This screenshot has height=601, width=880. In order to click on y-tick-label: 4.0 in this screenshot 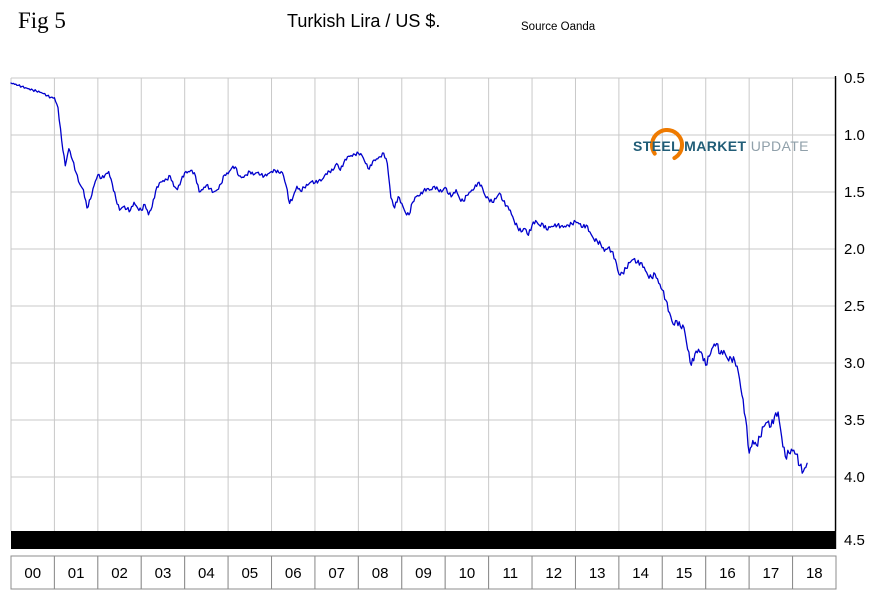, I will do `click(854, 477)`.